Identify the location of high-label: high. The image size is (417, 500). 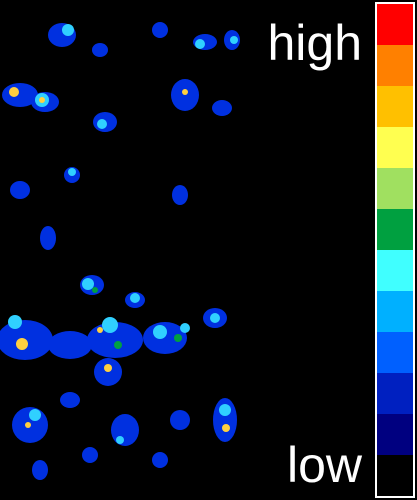
(314, 43).